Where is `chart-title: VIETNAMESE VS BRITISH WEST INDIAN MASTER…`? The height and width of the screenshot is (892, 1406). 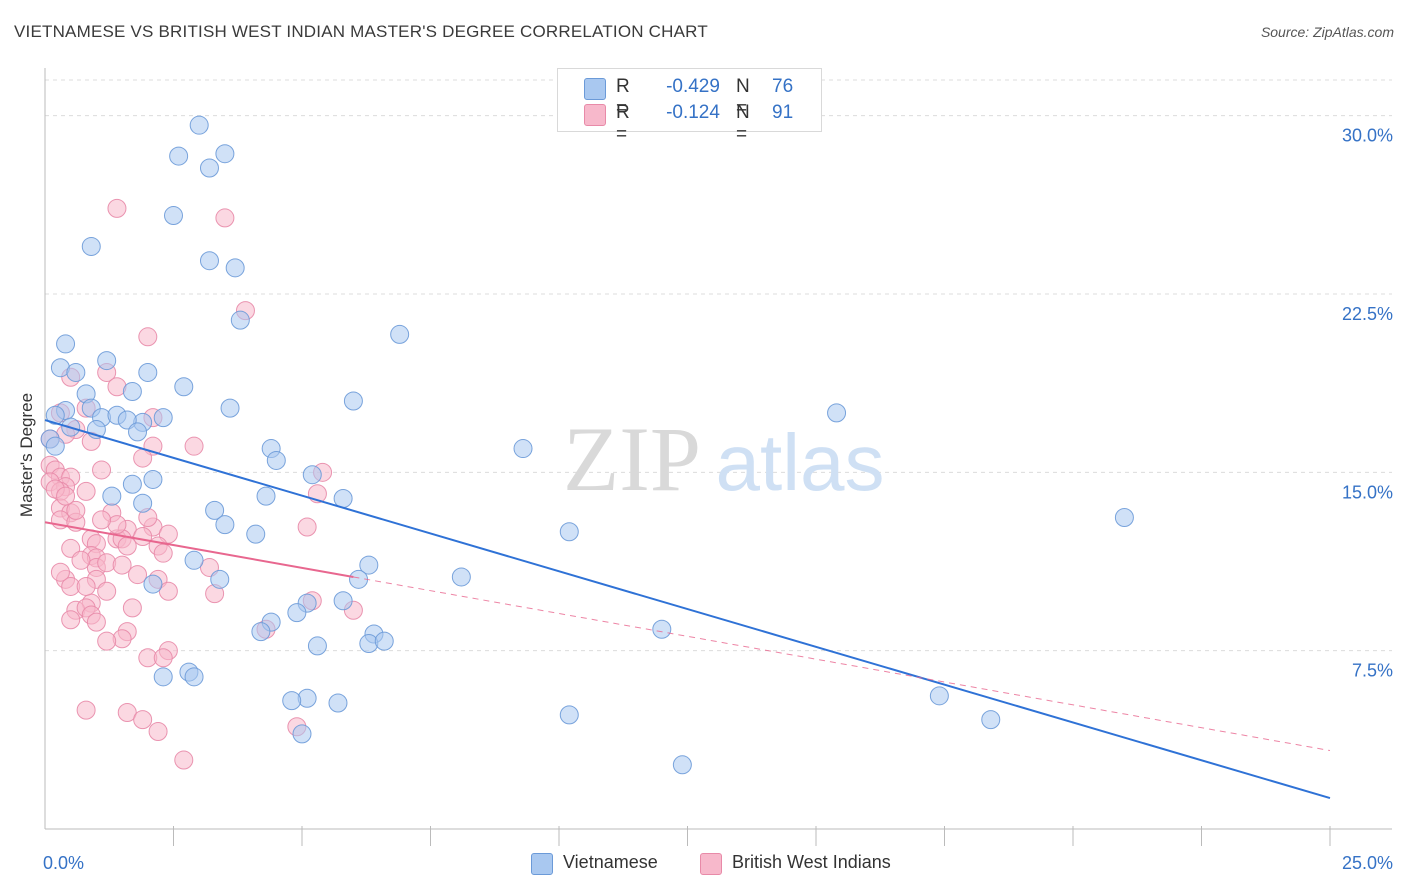
chart-title: VIETNAMESE VS BRITISH WEST INDIAN MASTER… is located at coordinates (361, 31).